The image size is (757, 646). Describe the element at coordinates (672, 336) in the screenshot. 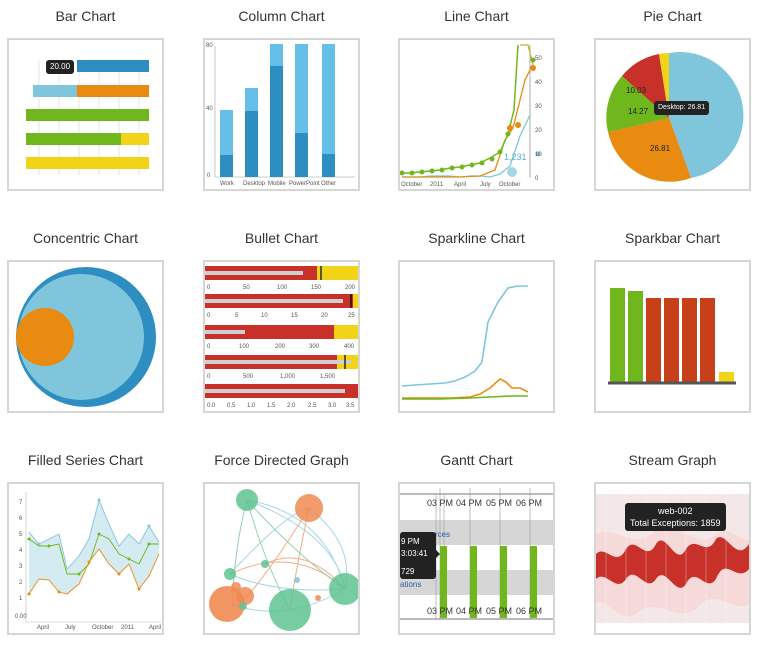

I see `sparkbar-chart-thumbnail` at that location.